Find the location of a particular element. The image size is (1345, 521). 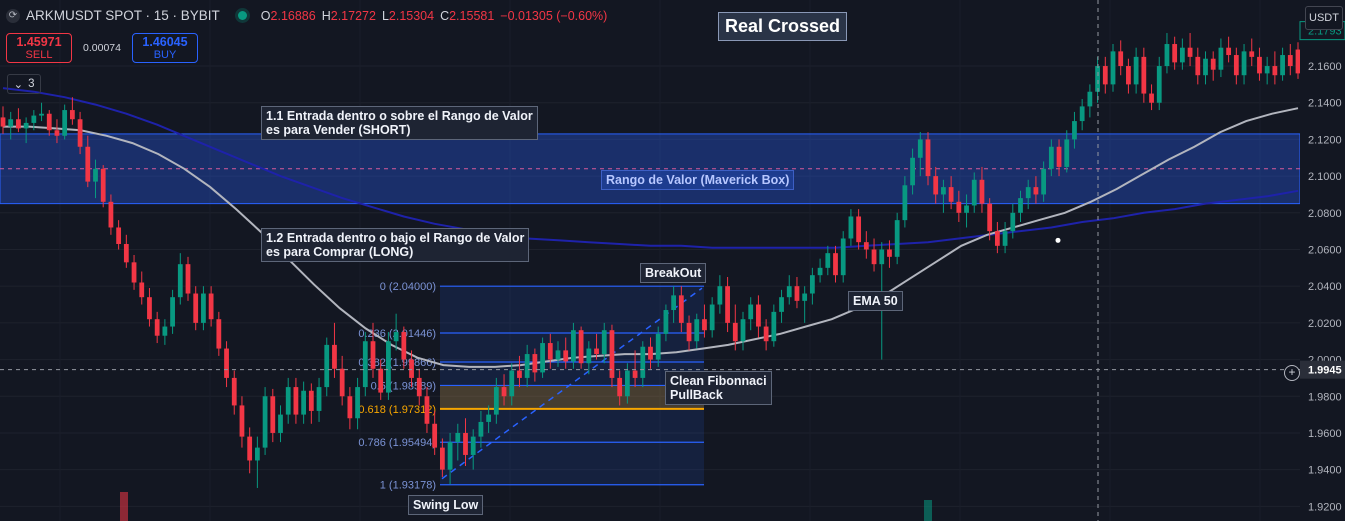

note-long-line2: es para Comprar (LONG) is located at coordinates (340, 252).